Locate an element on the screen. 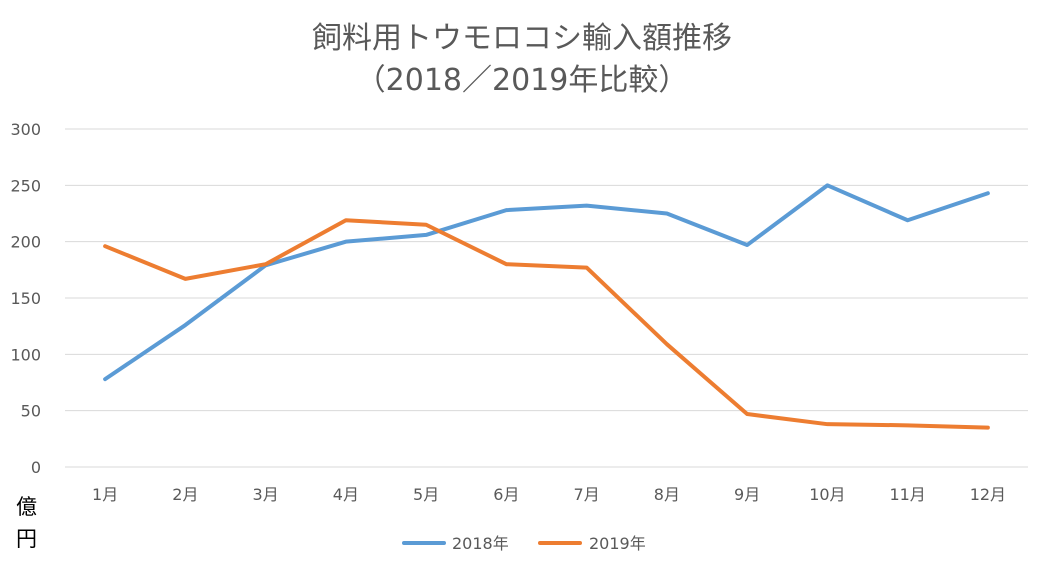  chart-title-line1: 飼料用トウモロコシ輸入額推移 is located at coordinates (522, 38).